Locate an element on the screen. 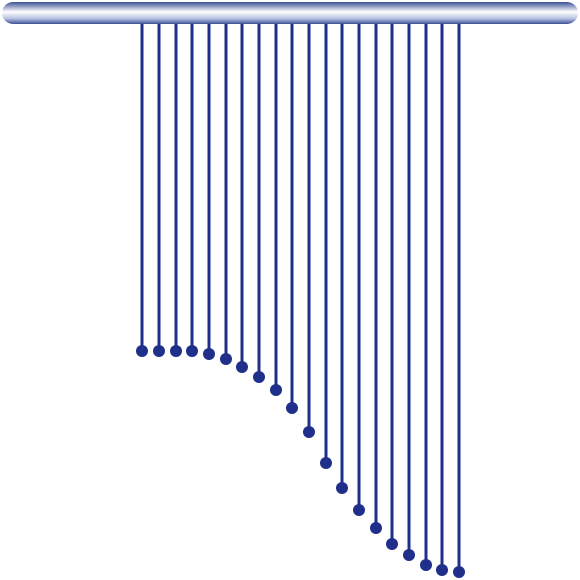  curtain-rod is located at coordinates (290, 13).